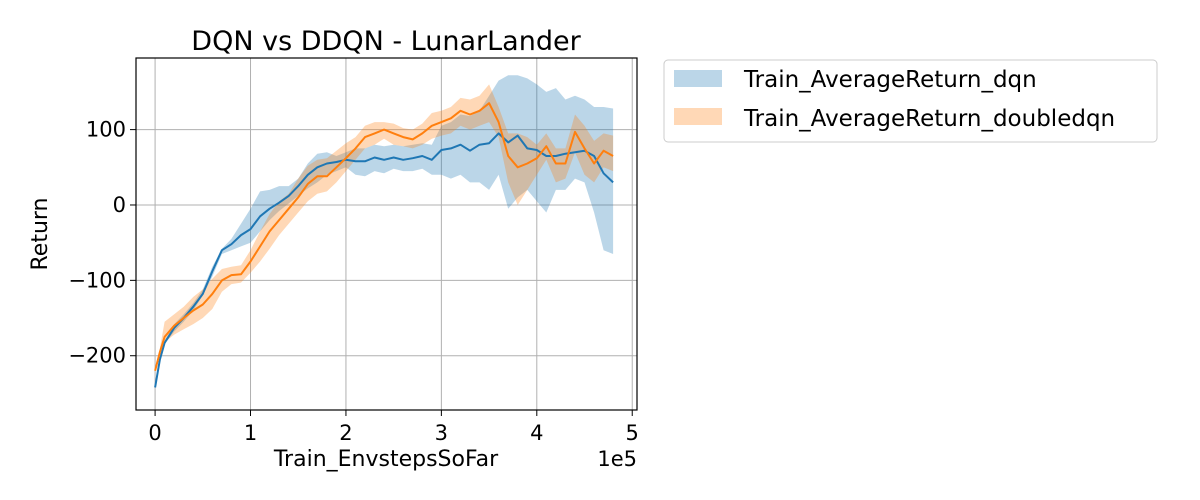 Image resolution: width=1200 pixels, height=500 pixels. Describe the element at coordinates (106, 130) in the screenshot. I see `y-tick-label: 100` at that location.